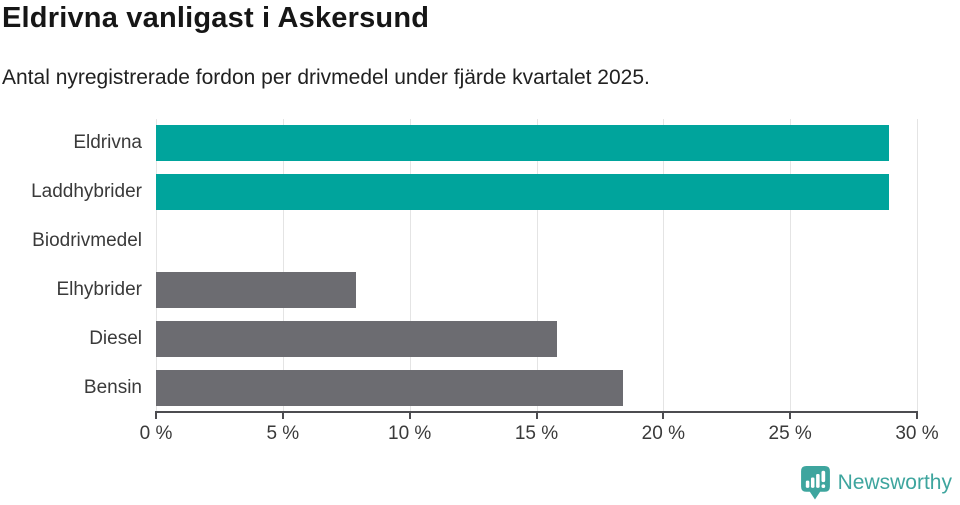 This screenshot has width=960, height=505. Describe the element at coordinates (99, 289) in the screenshot. I see `category-label-elhybrider: Elhybrider` at that location.